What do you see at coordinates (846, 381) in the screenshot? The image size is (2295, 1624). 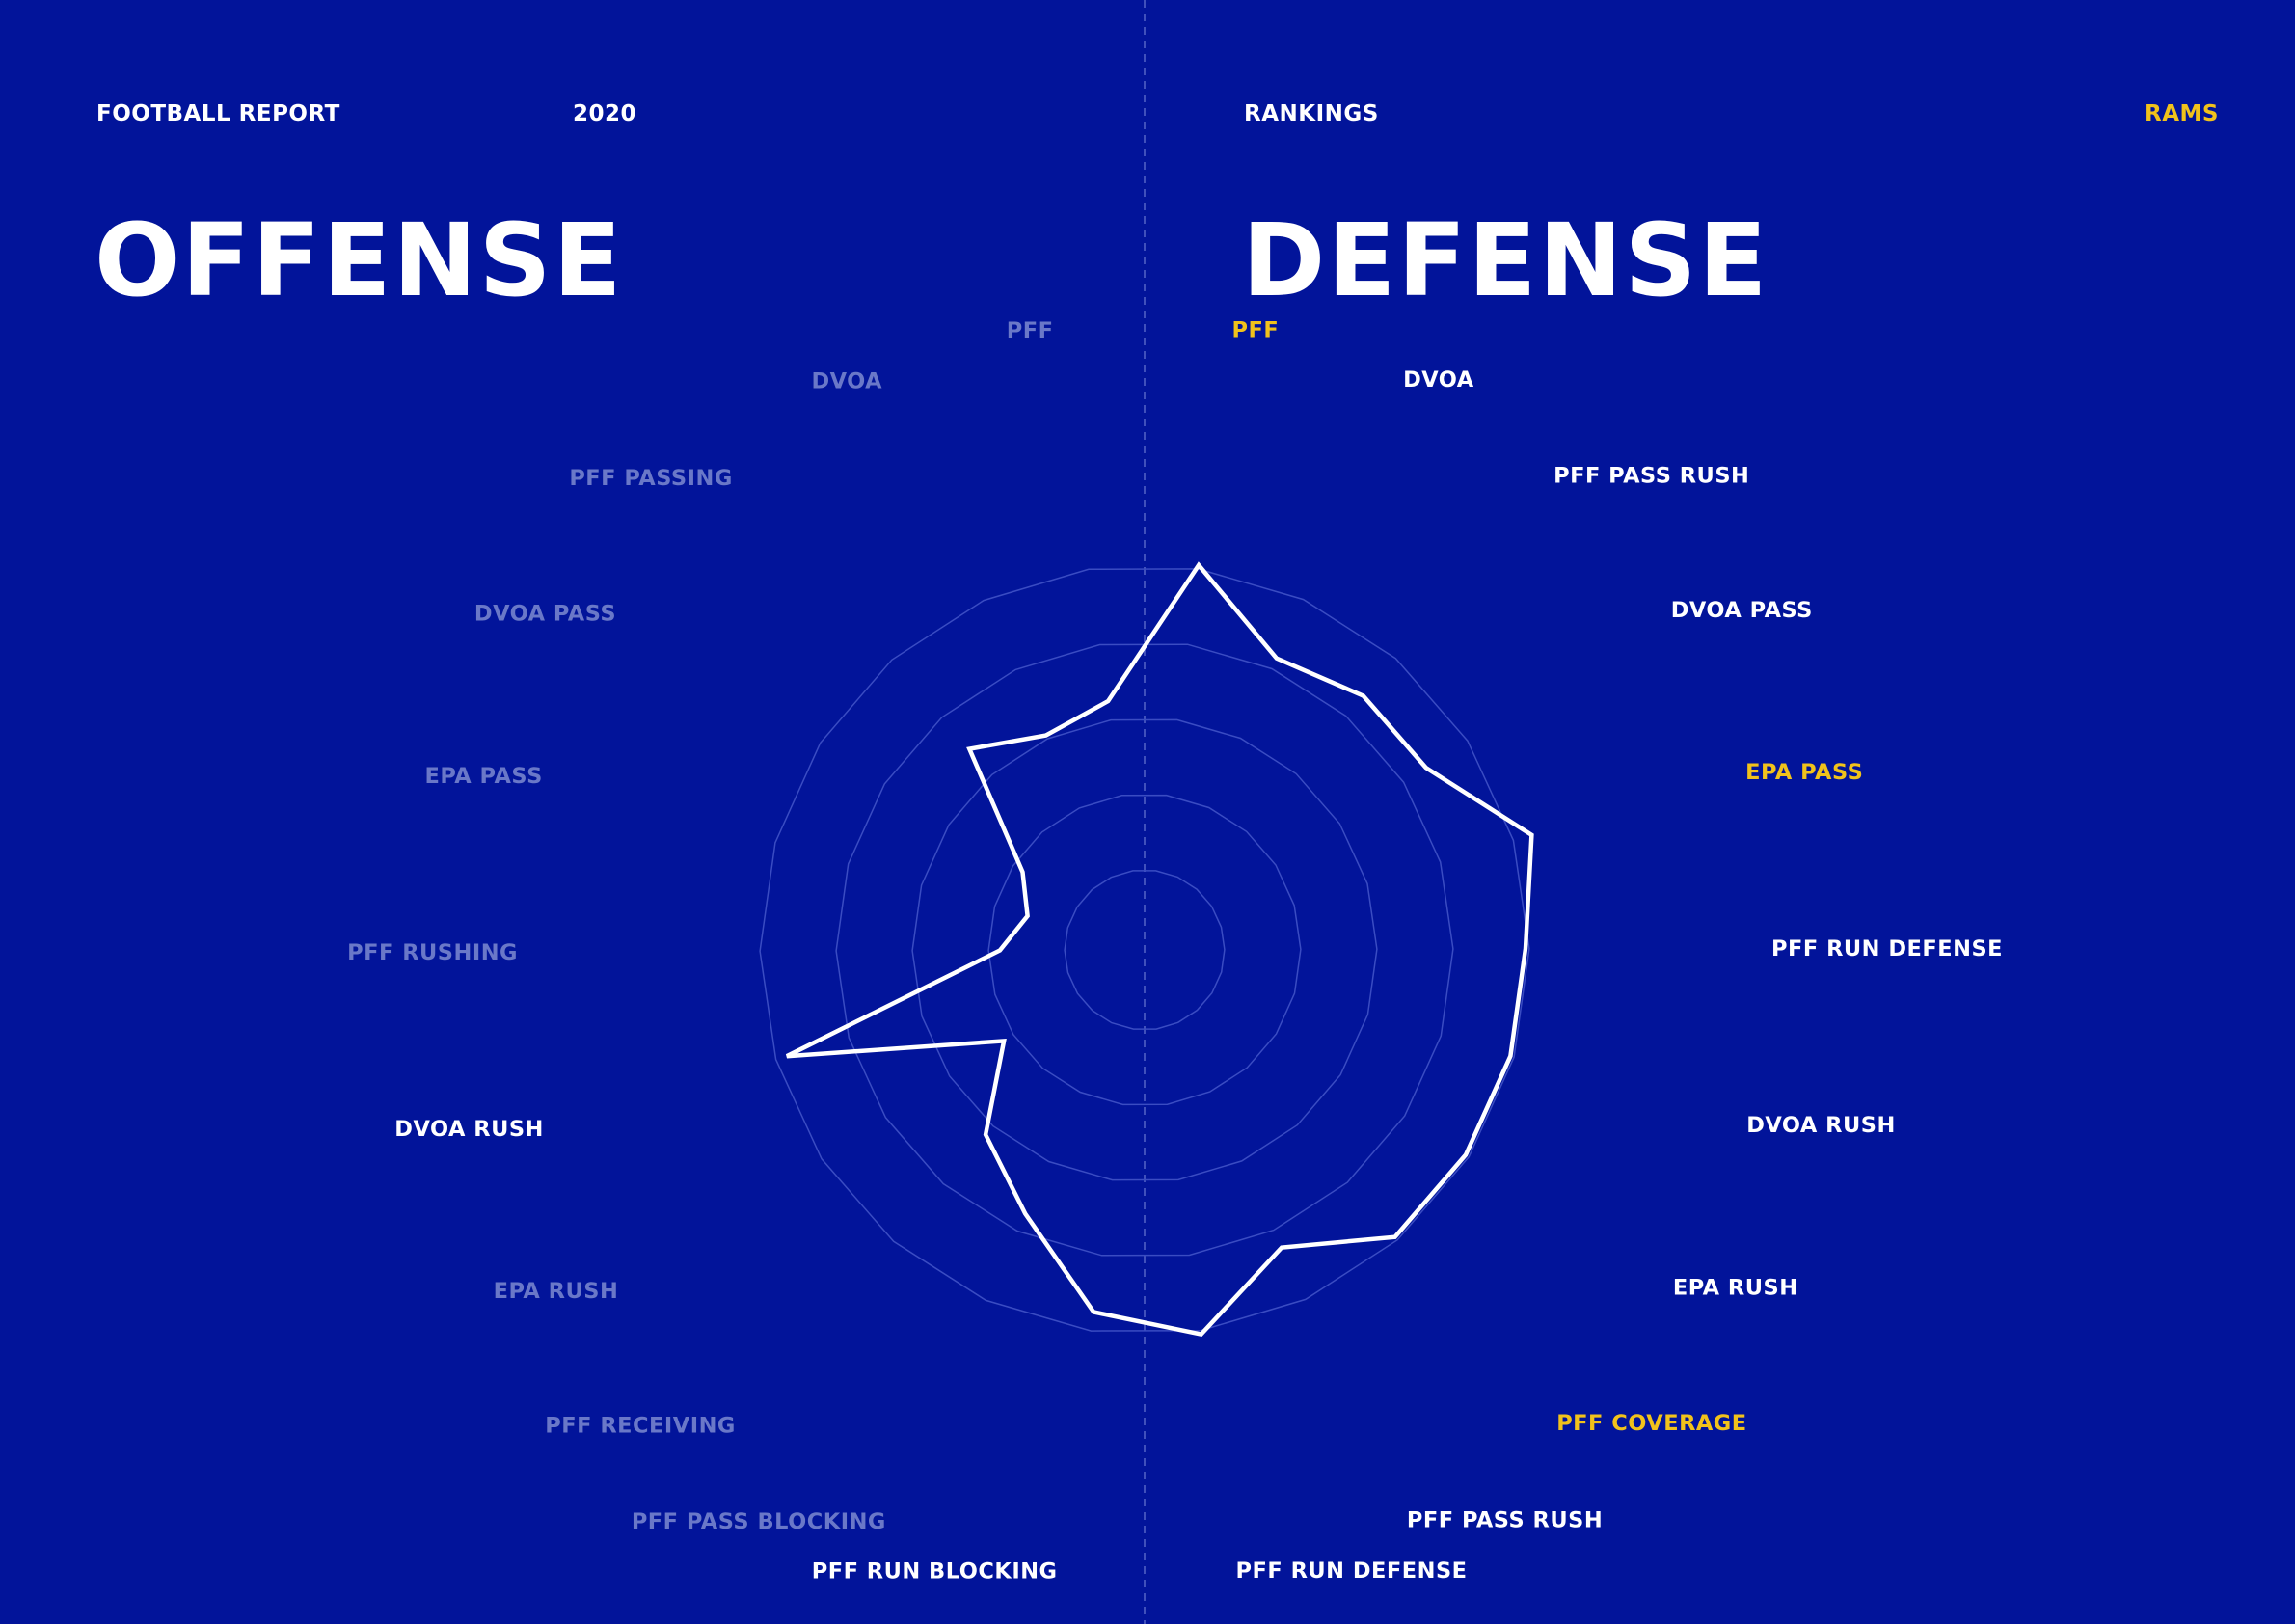 I see `axis-label-offense-20: DVOA` at bounding box center [846, 381].